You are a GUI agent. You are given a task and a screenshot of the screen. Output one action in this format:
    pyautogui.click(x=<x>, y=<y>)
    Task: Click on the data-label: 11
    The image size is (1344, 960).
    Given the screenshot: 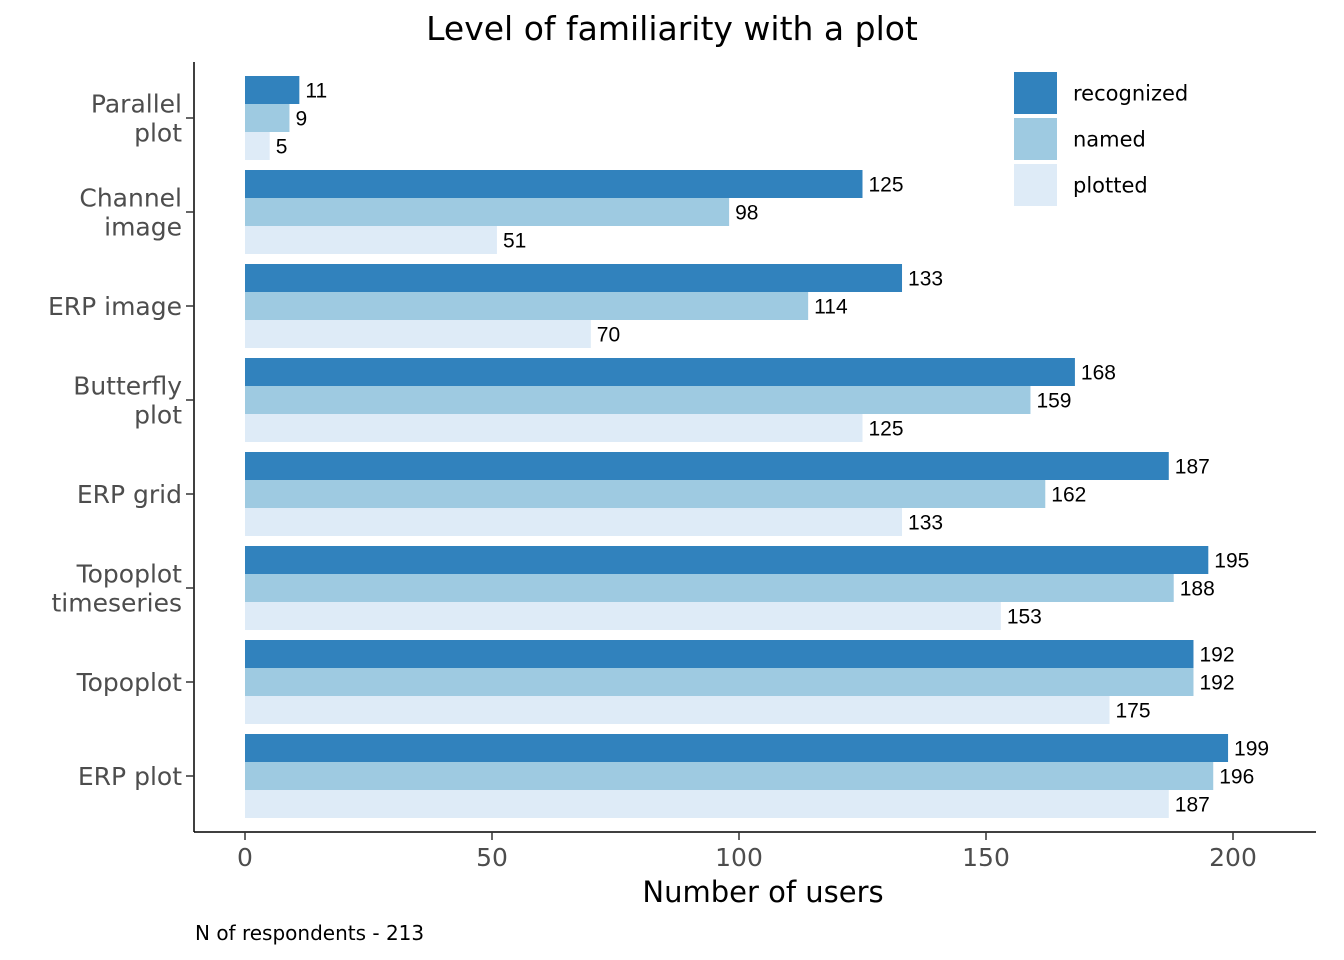 What is the action you would take?
    pyautogui.click(x=316, y=91)
    